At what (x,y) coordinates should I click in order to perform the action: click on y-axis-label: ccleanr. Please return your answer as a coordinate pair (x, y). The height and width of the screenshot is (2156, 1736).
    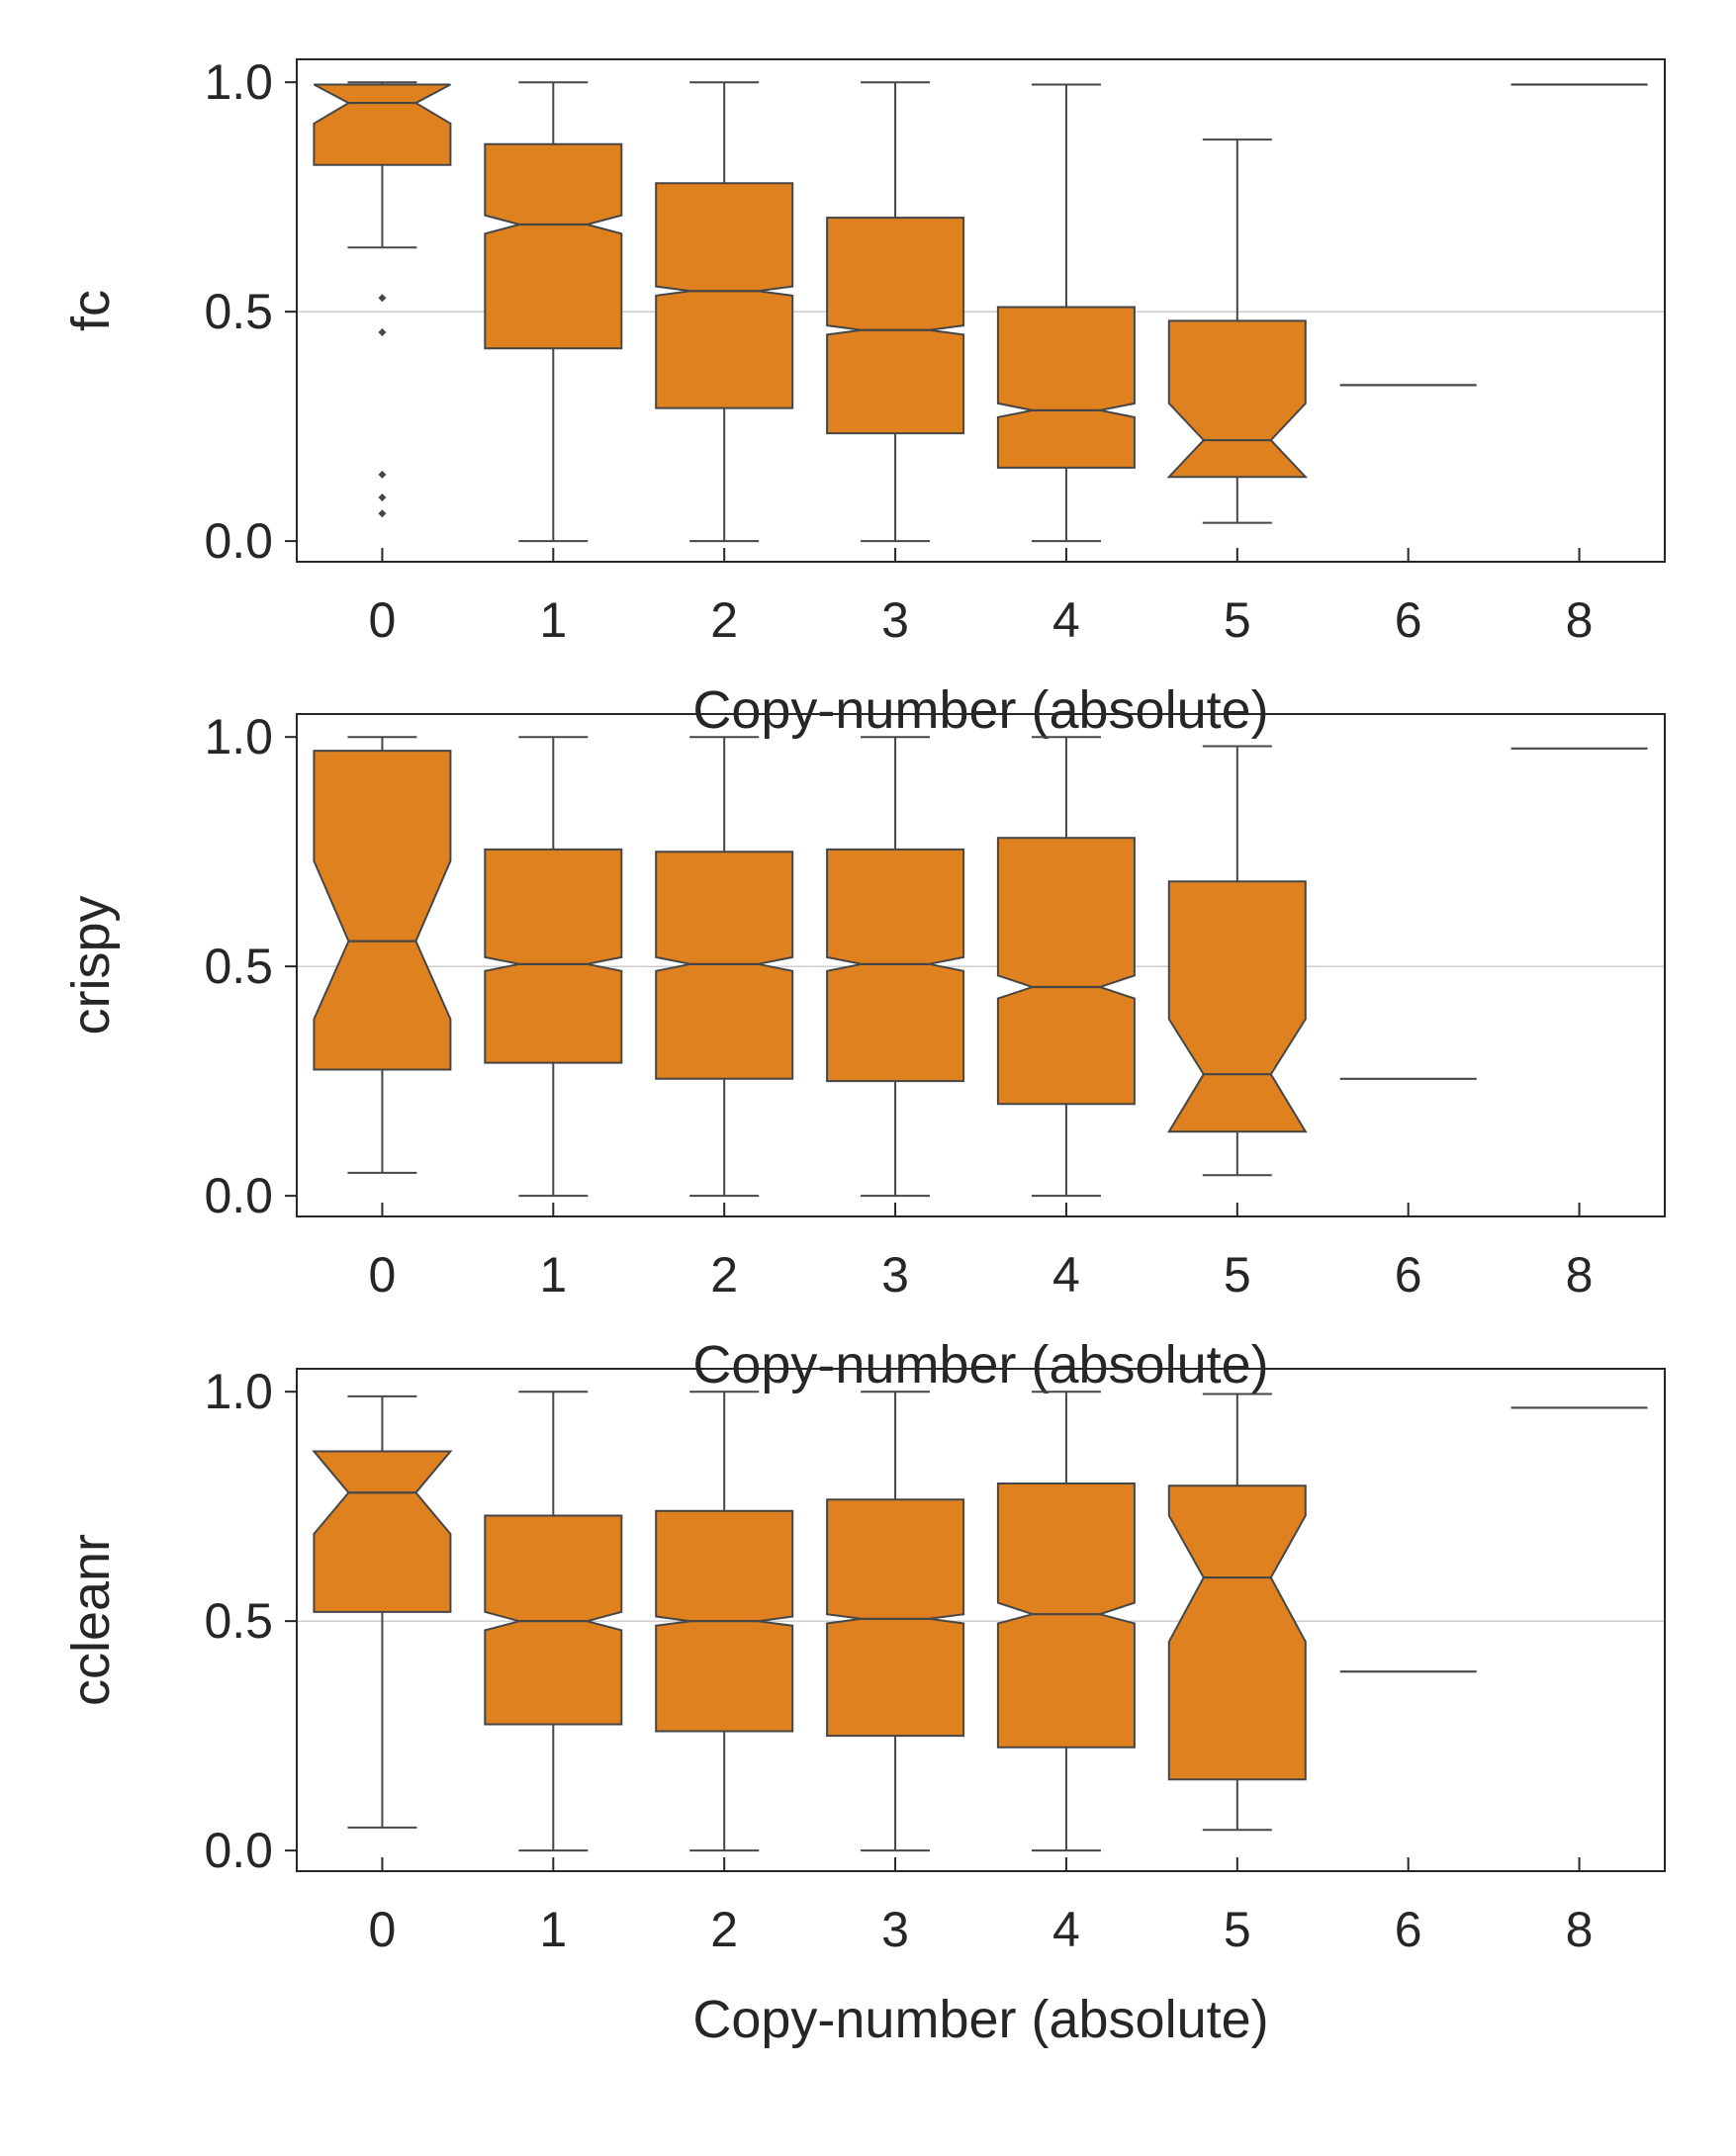
    Looking at the image, I should click on (91, 1620).